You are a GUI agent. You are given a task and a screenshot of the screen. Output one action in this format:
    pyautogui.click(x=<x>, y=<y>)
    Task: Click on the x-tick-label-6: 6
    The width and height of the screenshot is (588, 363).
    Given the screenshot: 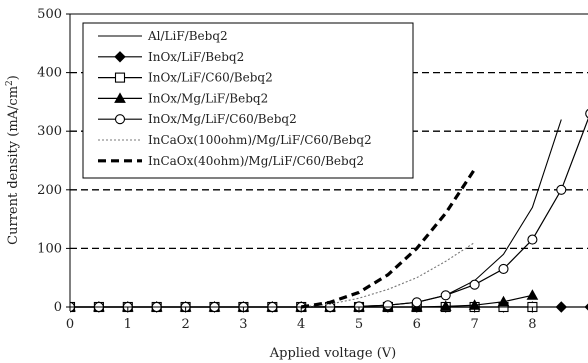 What is the action you would take?
    pyautogui.click(x=417, y=324)
    